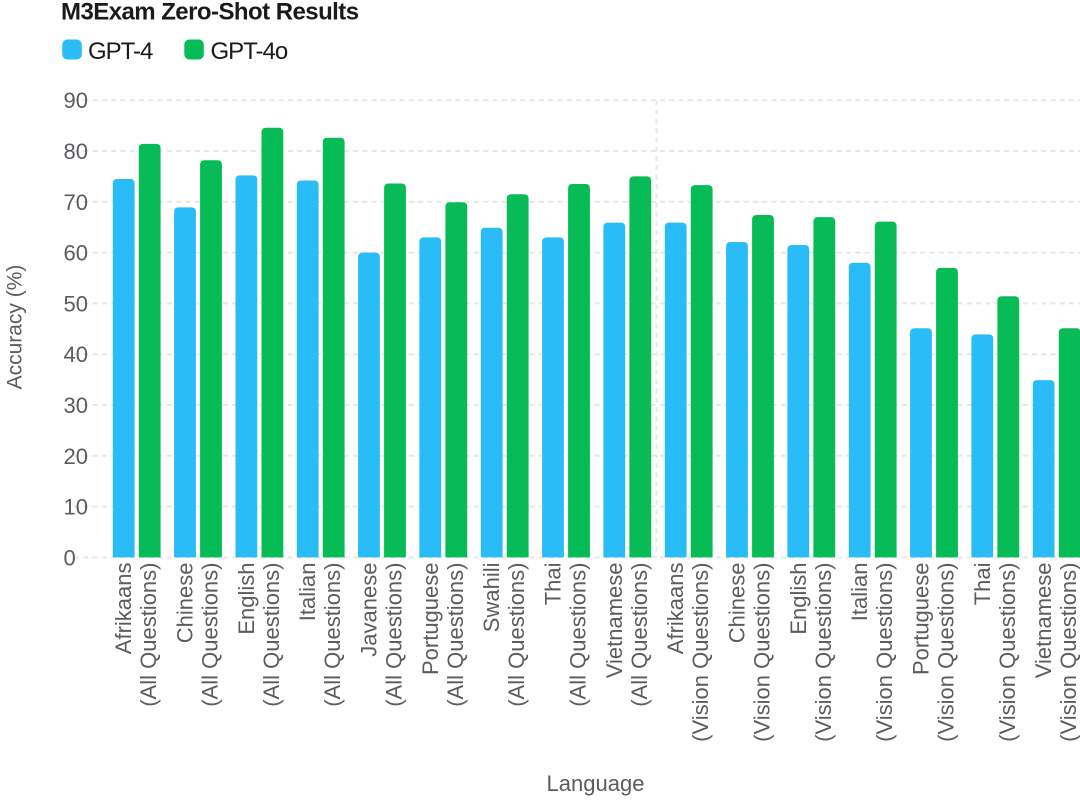  What do you see at coordinates (750, 652) in the screenshot?
I see `svg-text: Chinese(Vision Questions)` at bounding box center [750, 652].